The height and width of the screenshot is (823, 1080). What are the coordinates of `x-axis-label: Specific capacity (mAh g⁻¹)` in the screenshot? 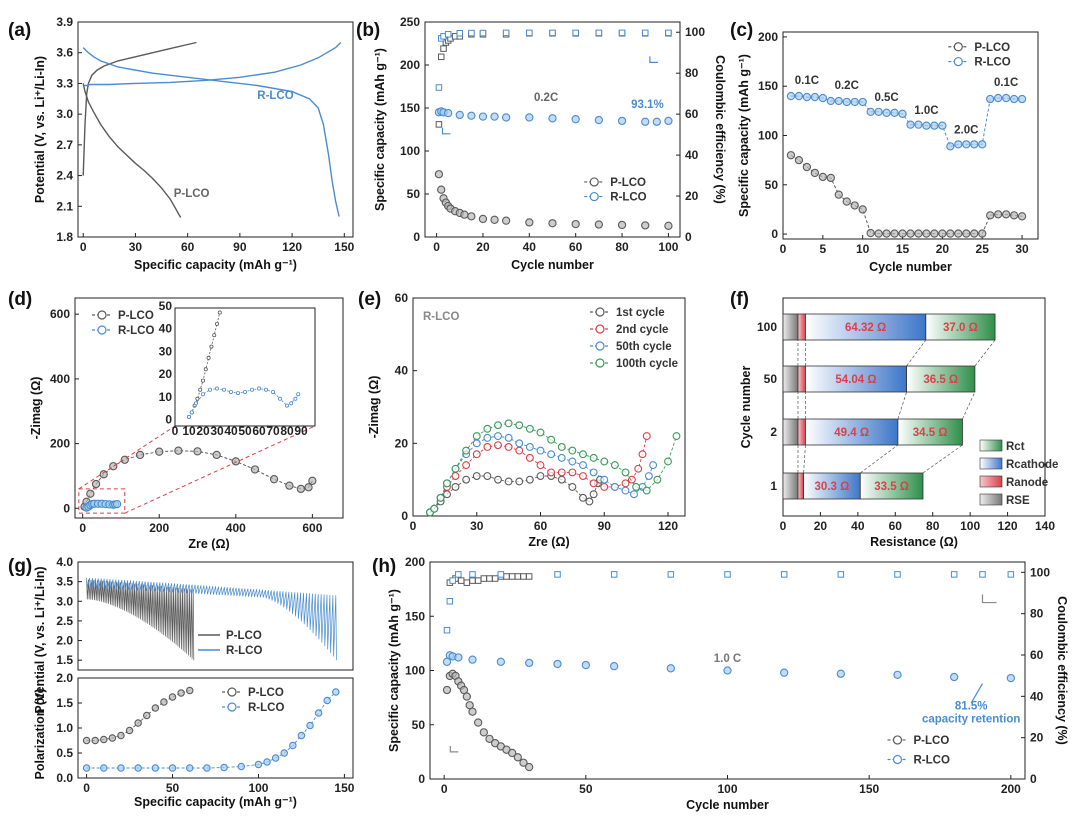 It's located at (215, 265).